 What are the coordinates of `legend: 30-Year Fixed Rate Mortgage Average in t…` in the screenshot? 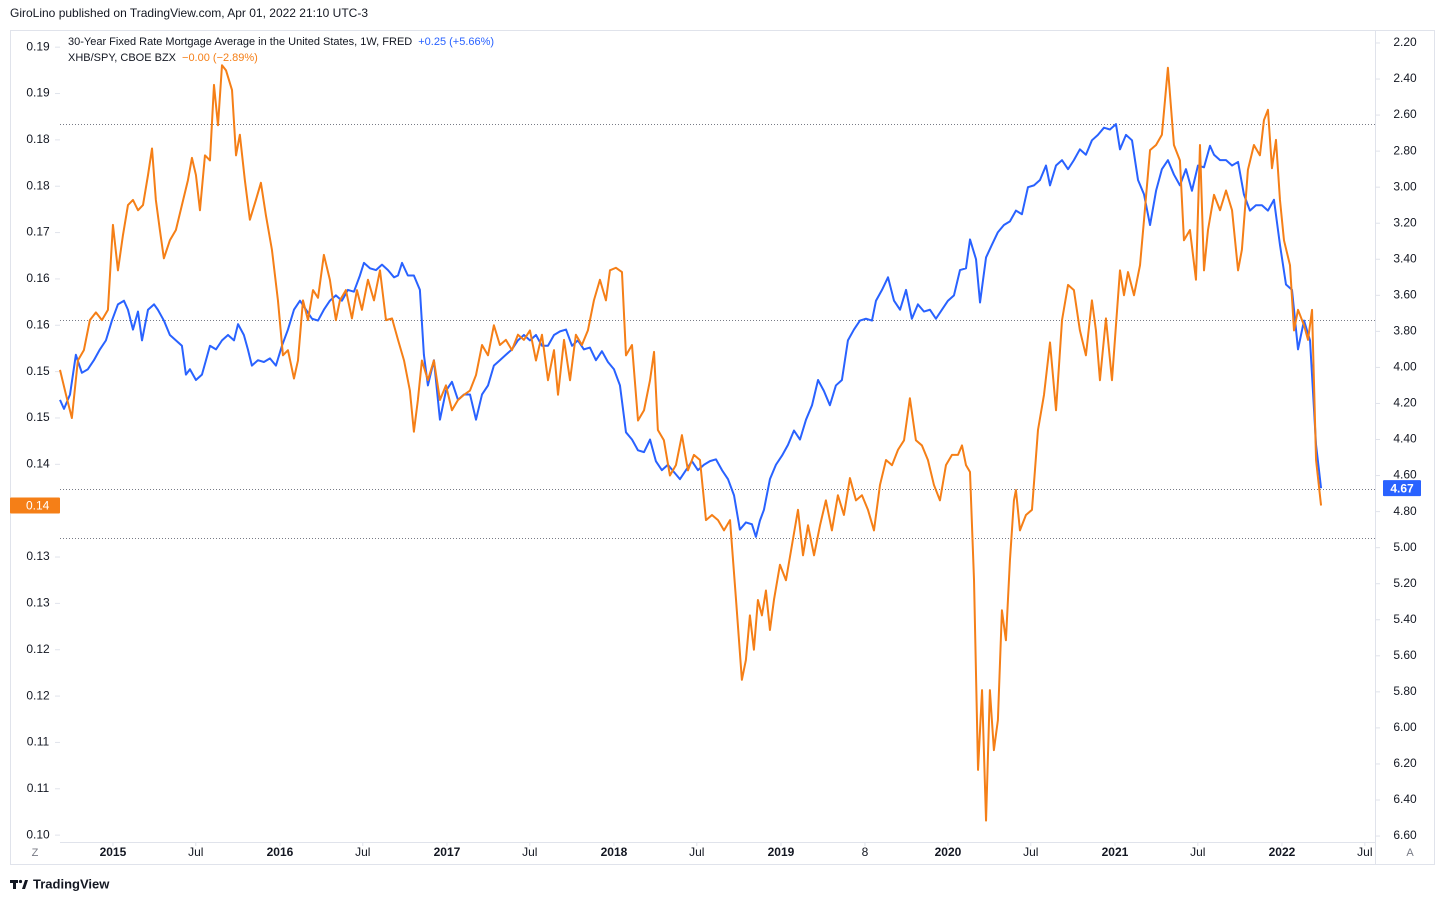 It's located at (281, 50).